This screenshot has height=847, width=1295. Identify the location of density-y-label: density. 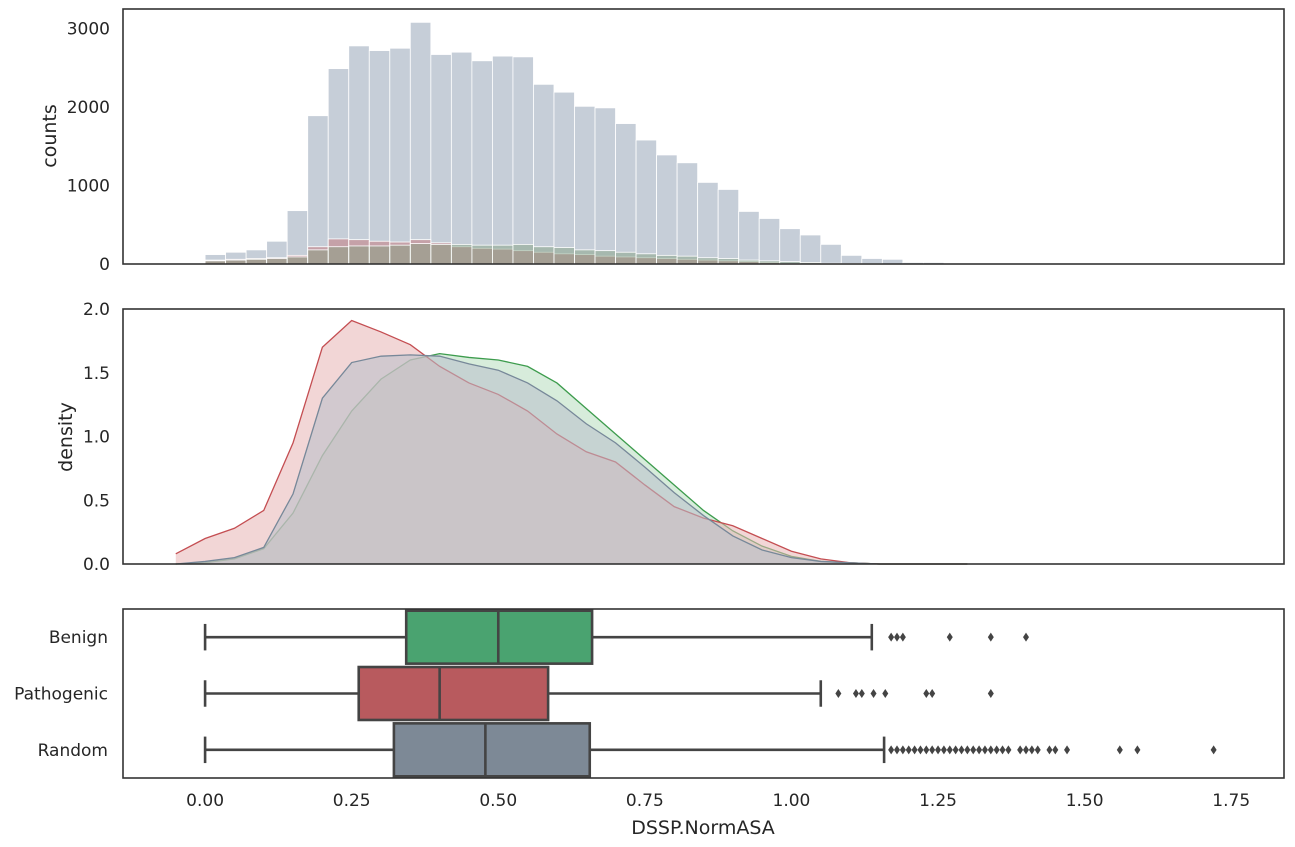
(66, 437).